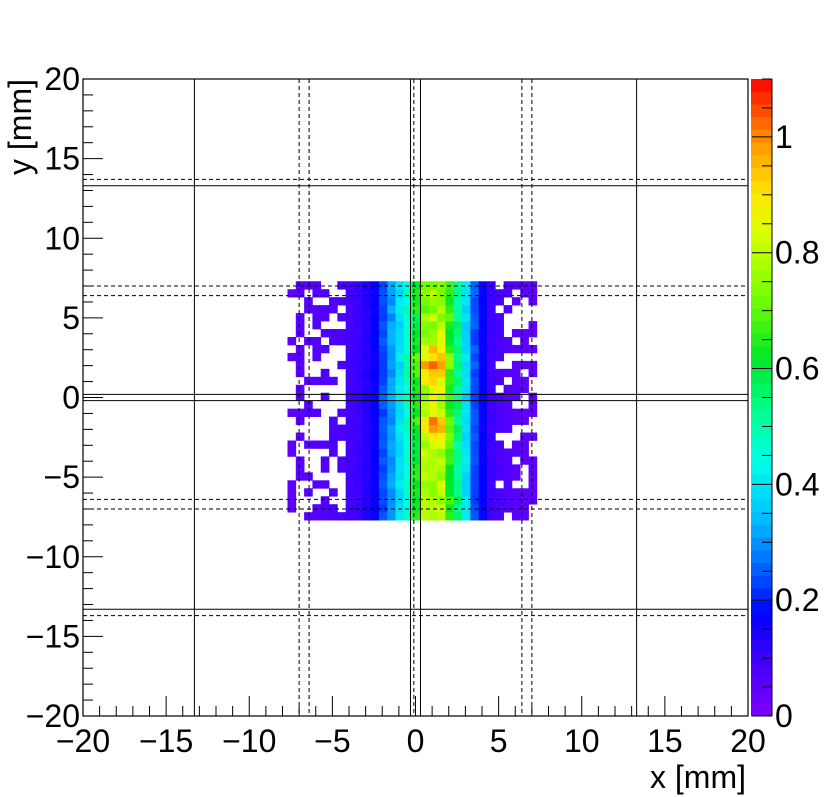  Describe the element at coordinates (62, 477) in the screenshot. I see `y-tick-label: −5` at that location.